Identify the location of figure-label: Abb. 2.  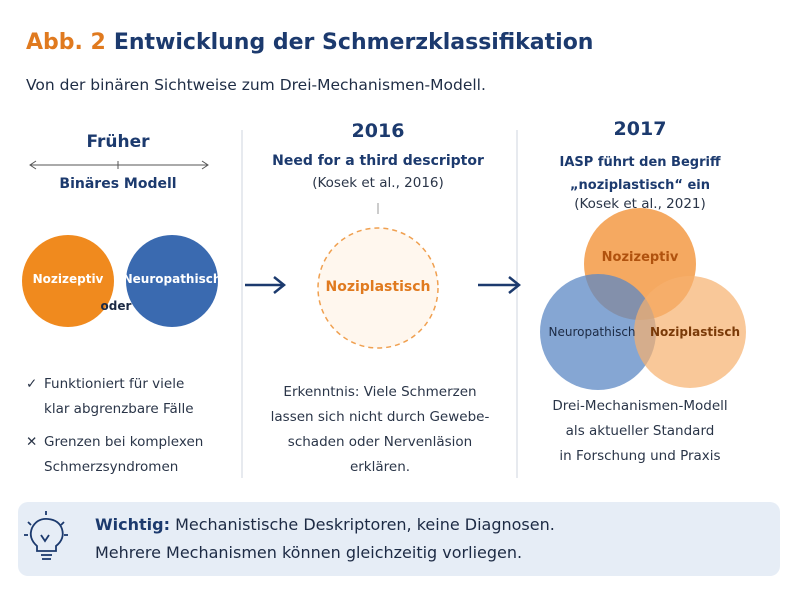
(66, 42).